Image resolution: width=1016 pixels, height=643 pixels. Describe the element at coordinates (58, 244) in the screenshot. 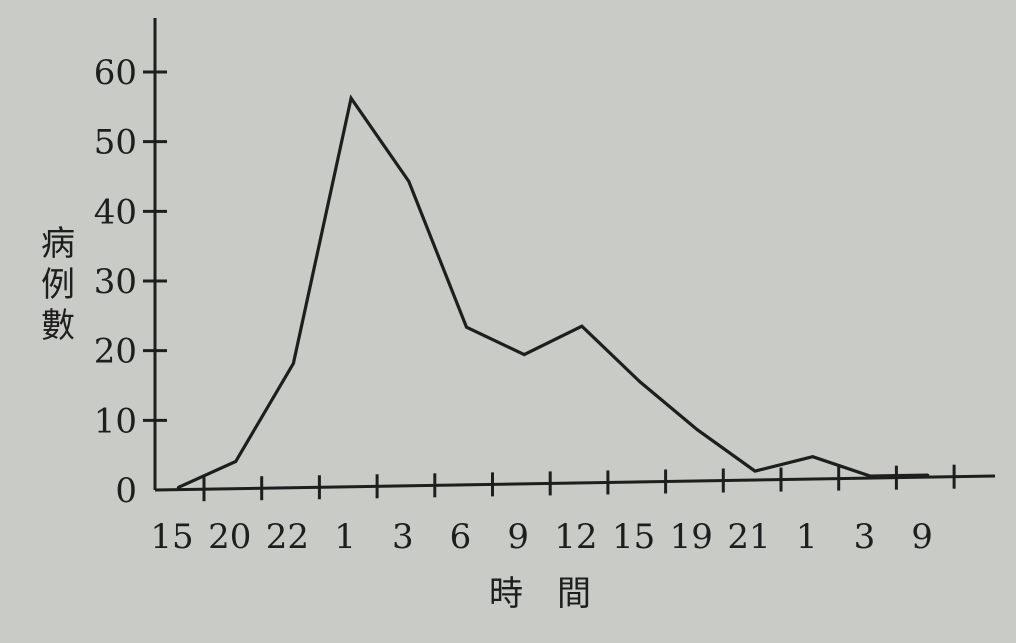

I see `y-axis-title-char: 病` at that location.